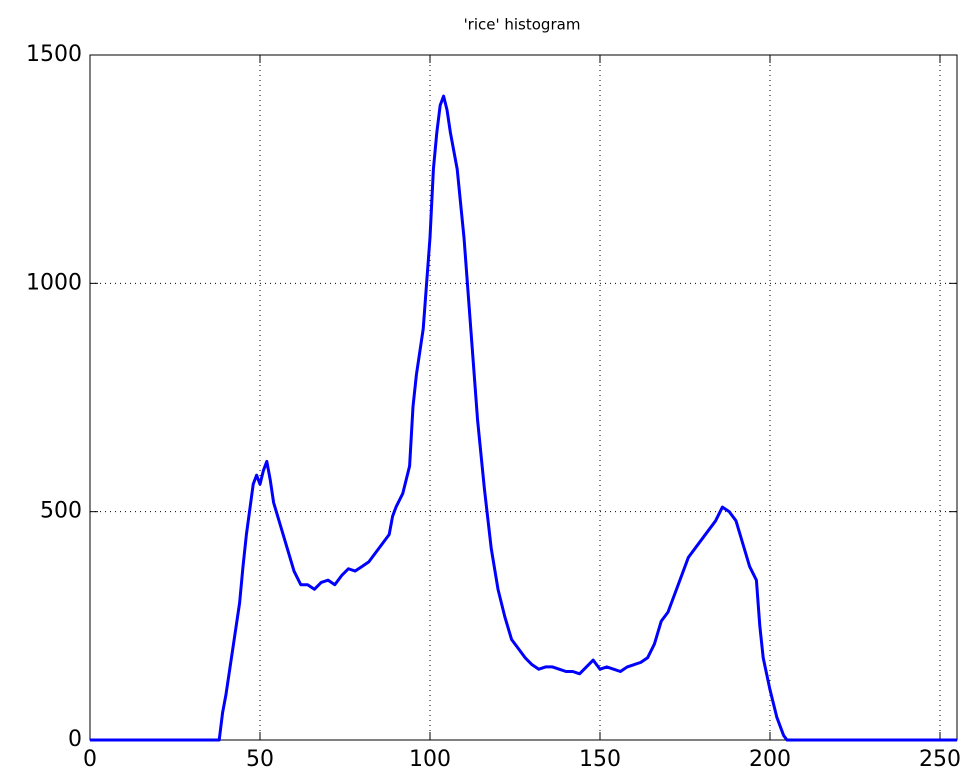 Image resolution: width=970 pixels, height=779 pixels. What do you see at coordinates (61, 511) in the screenshot?
I see `y-tick-label: 500` at bounding box center [61, 511].